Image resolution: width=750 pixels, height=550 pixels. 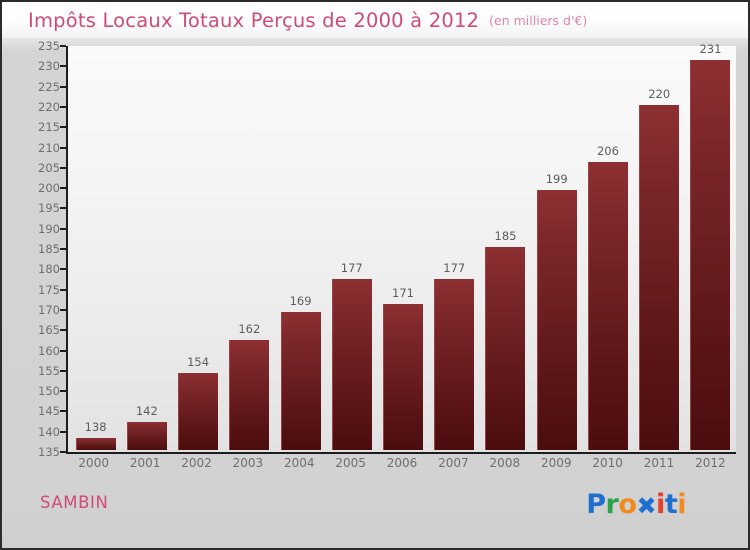 I want to click on x-axis-tick-label: 2001, so click(x=145, y=463).